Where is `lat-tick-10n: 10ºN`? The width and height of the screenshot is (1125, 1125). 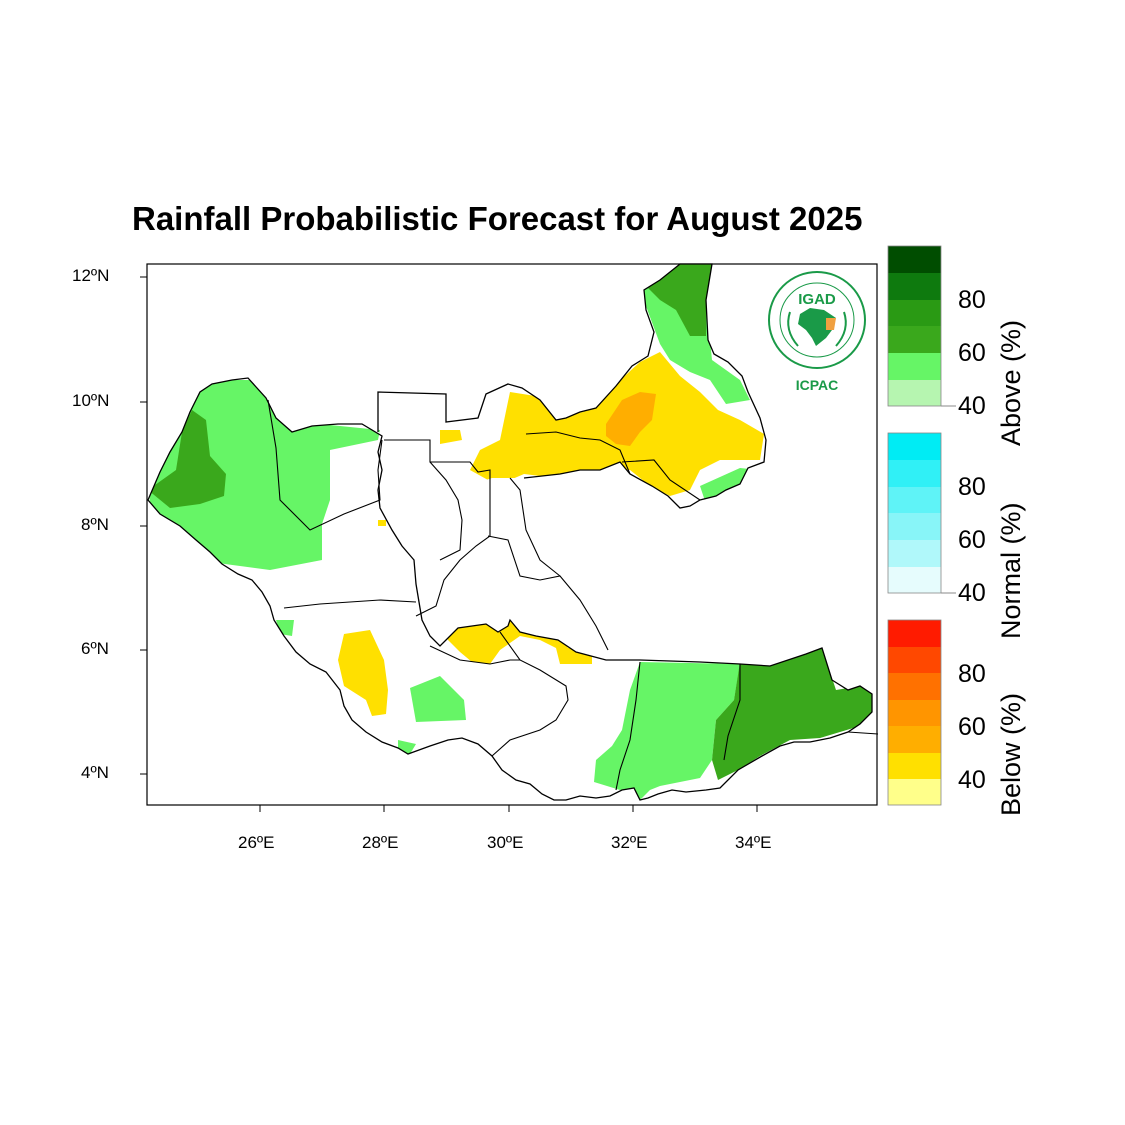 lat-tick-10n: 10ºN is located at coordinates (91, 400).